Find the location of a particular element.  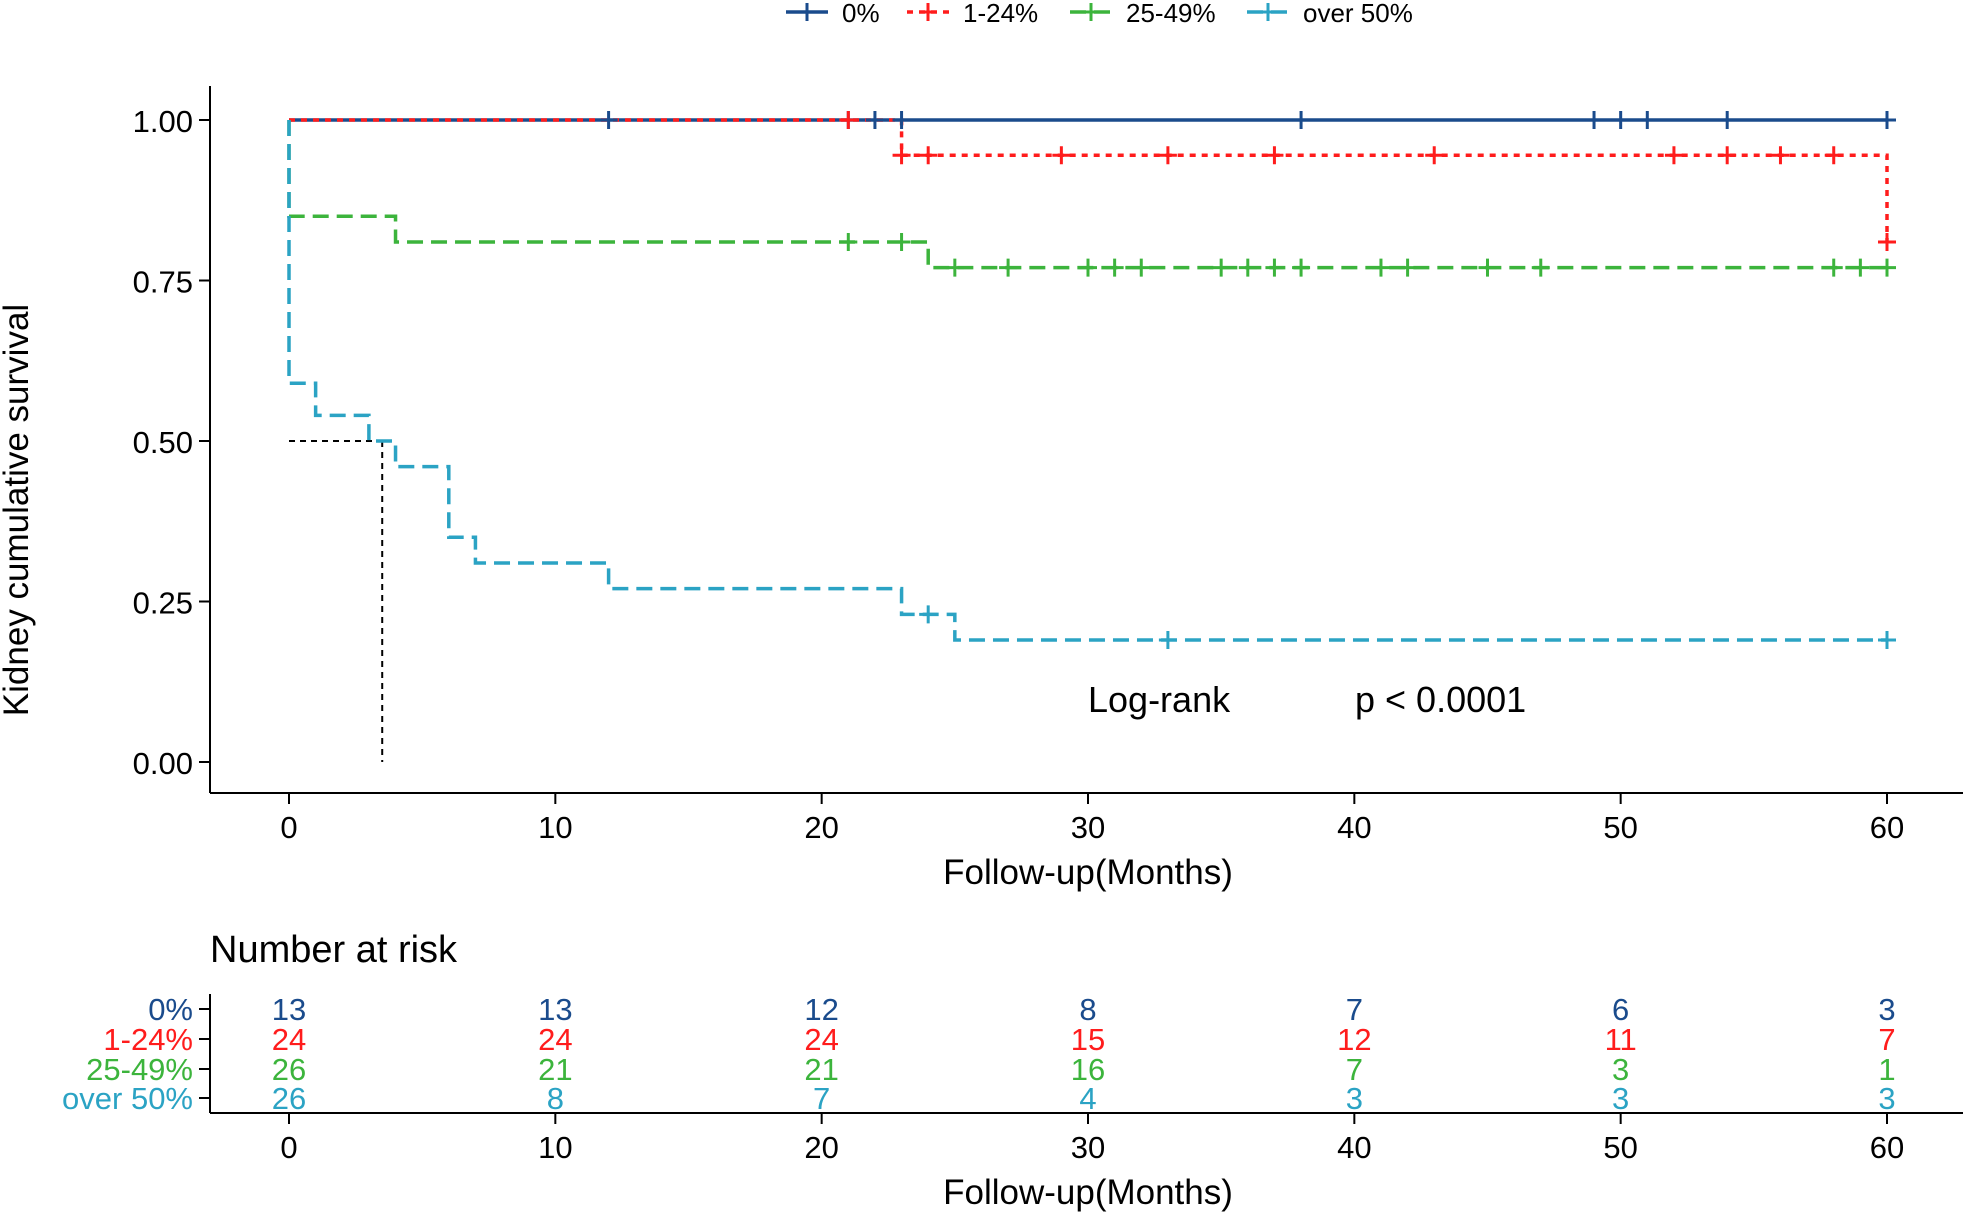

risk-x-tick-label: 60 is located at coordinates (1887, 1147).